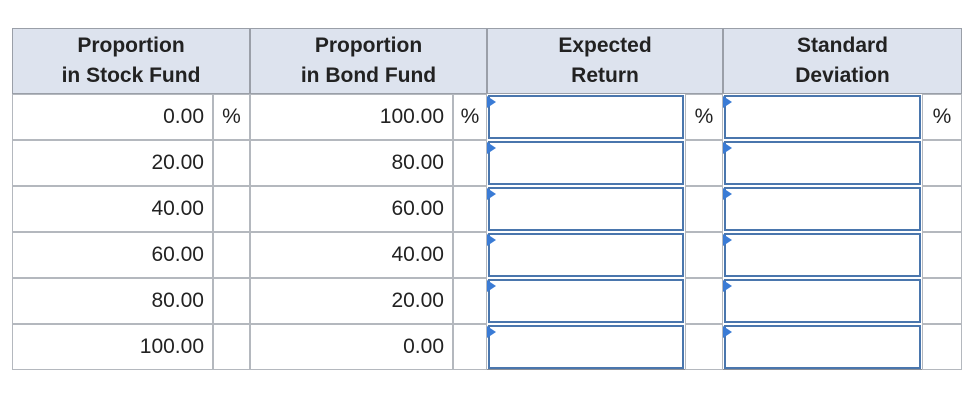 Image resolution: width=980 pixels, height=408 pixels. What do you see at coordinates (112, 163) in the screenshot?
I see `stock-proportion: 20.00` at bounding box center [112, 163].